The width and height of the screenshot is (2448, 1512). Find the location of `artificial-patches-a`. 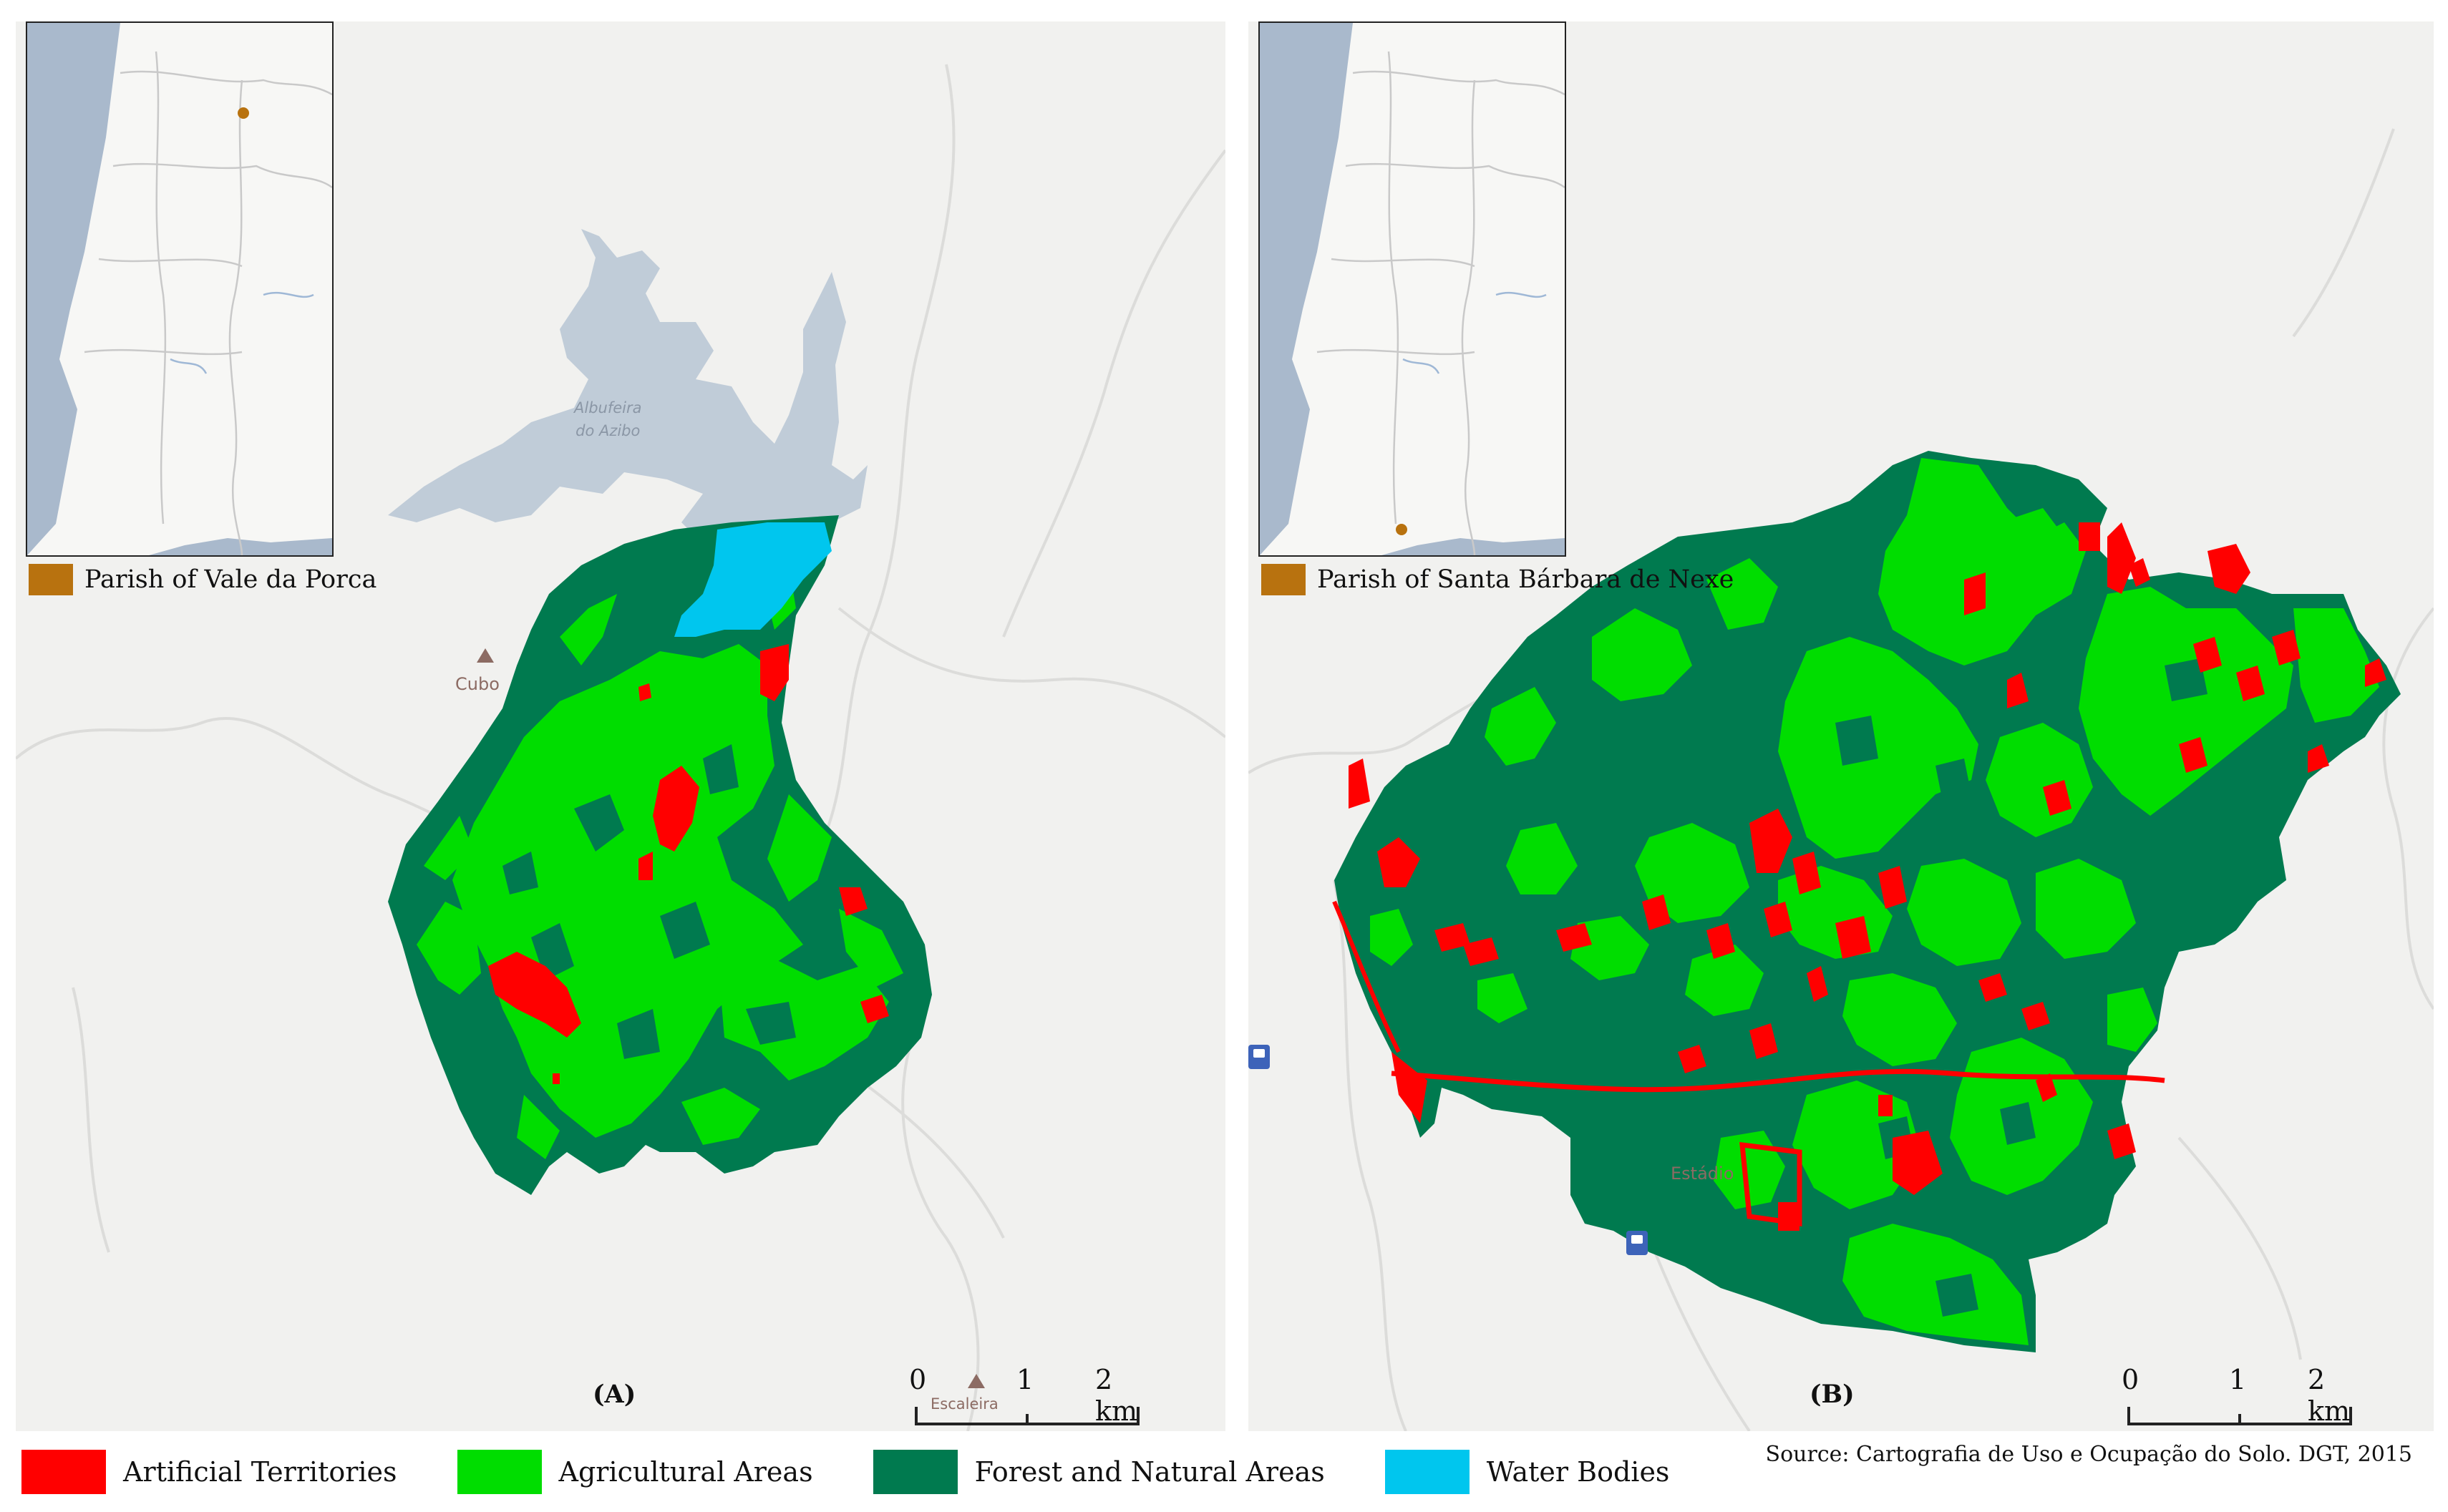

artificial-patches-a is located at coordinates (688, 864).